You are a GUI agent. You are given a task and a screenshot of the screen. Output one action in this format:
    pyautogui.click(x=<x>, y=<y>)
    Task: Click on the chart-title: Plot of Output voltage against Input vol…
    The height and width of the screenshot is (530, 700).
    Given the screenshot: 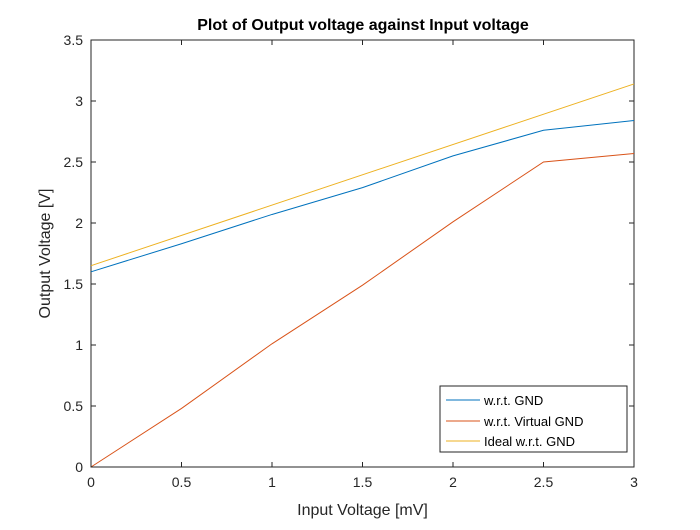 What is the action you would take?
    pyautogui.click(x=363, y=25)
    